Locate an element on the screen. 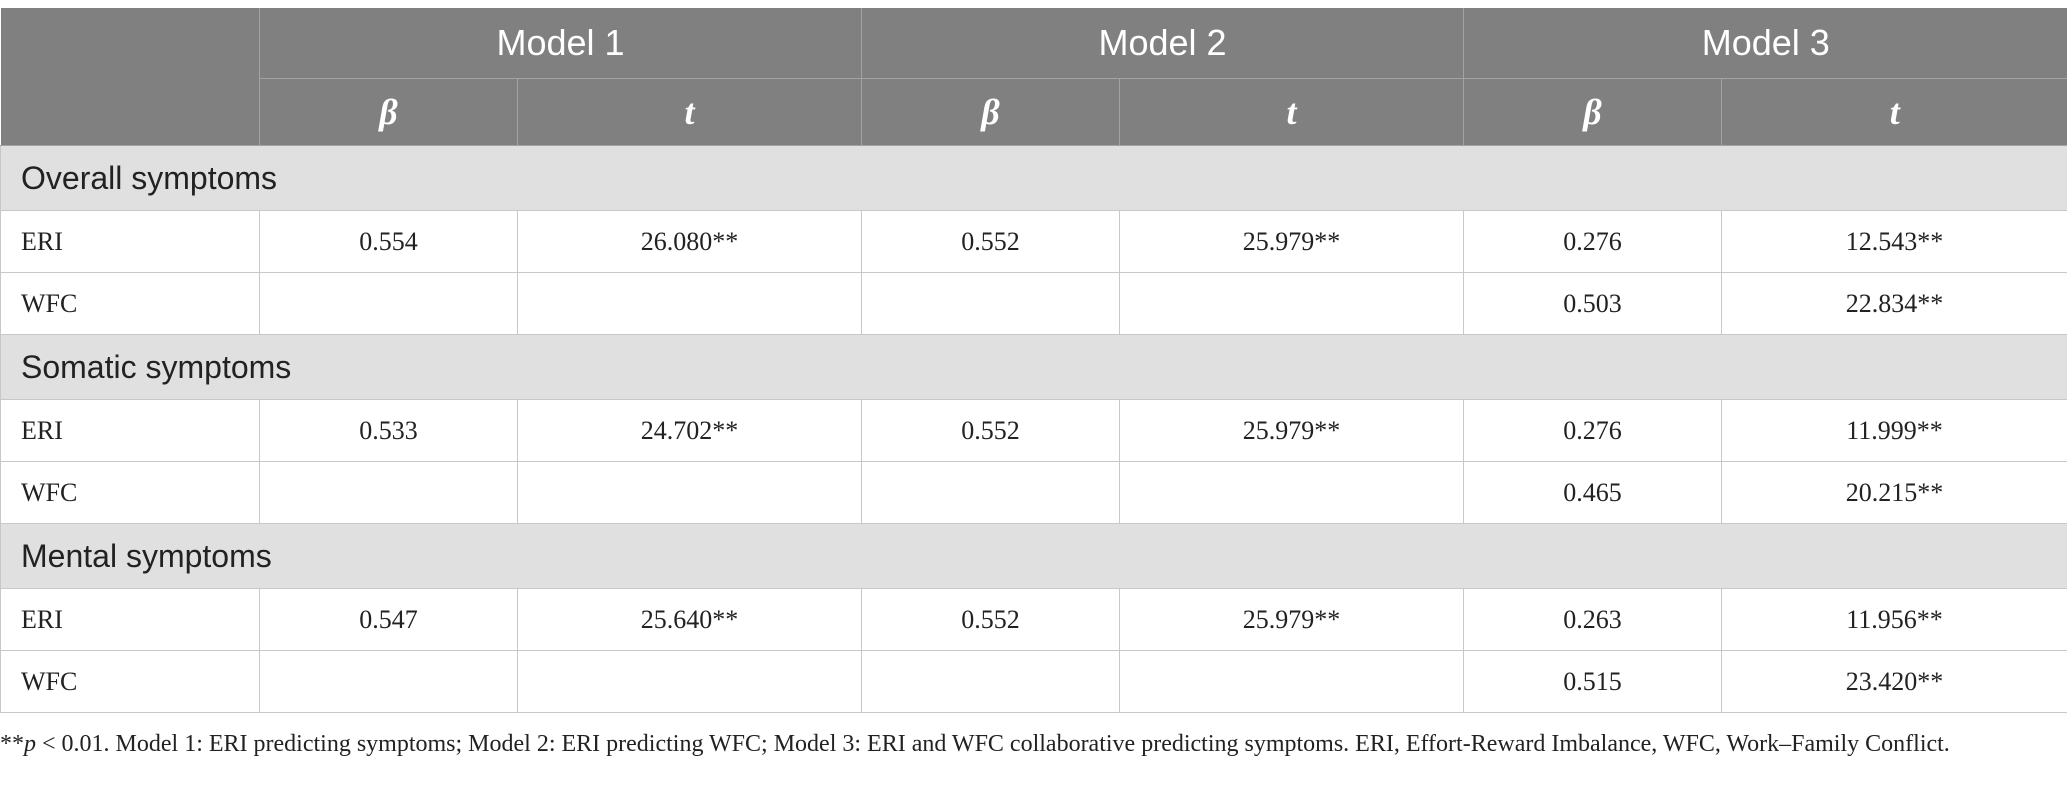  m3-t-cell: 23.420** is located at coordinates (1894, 681).